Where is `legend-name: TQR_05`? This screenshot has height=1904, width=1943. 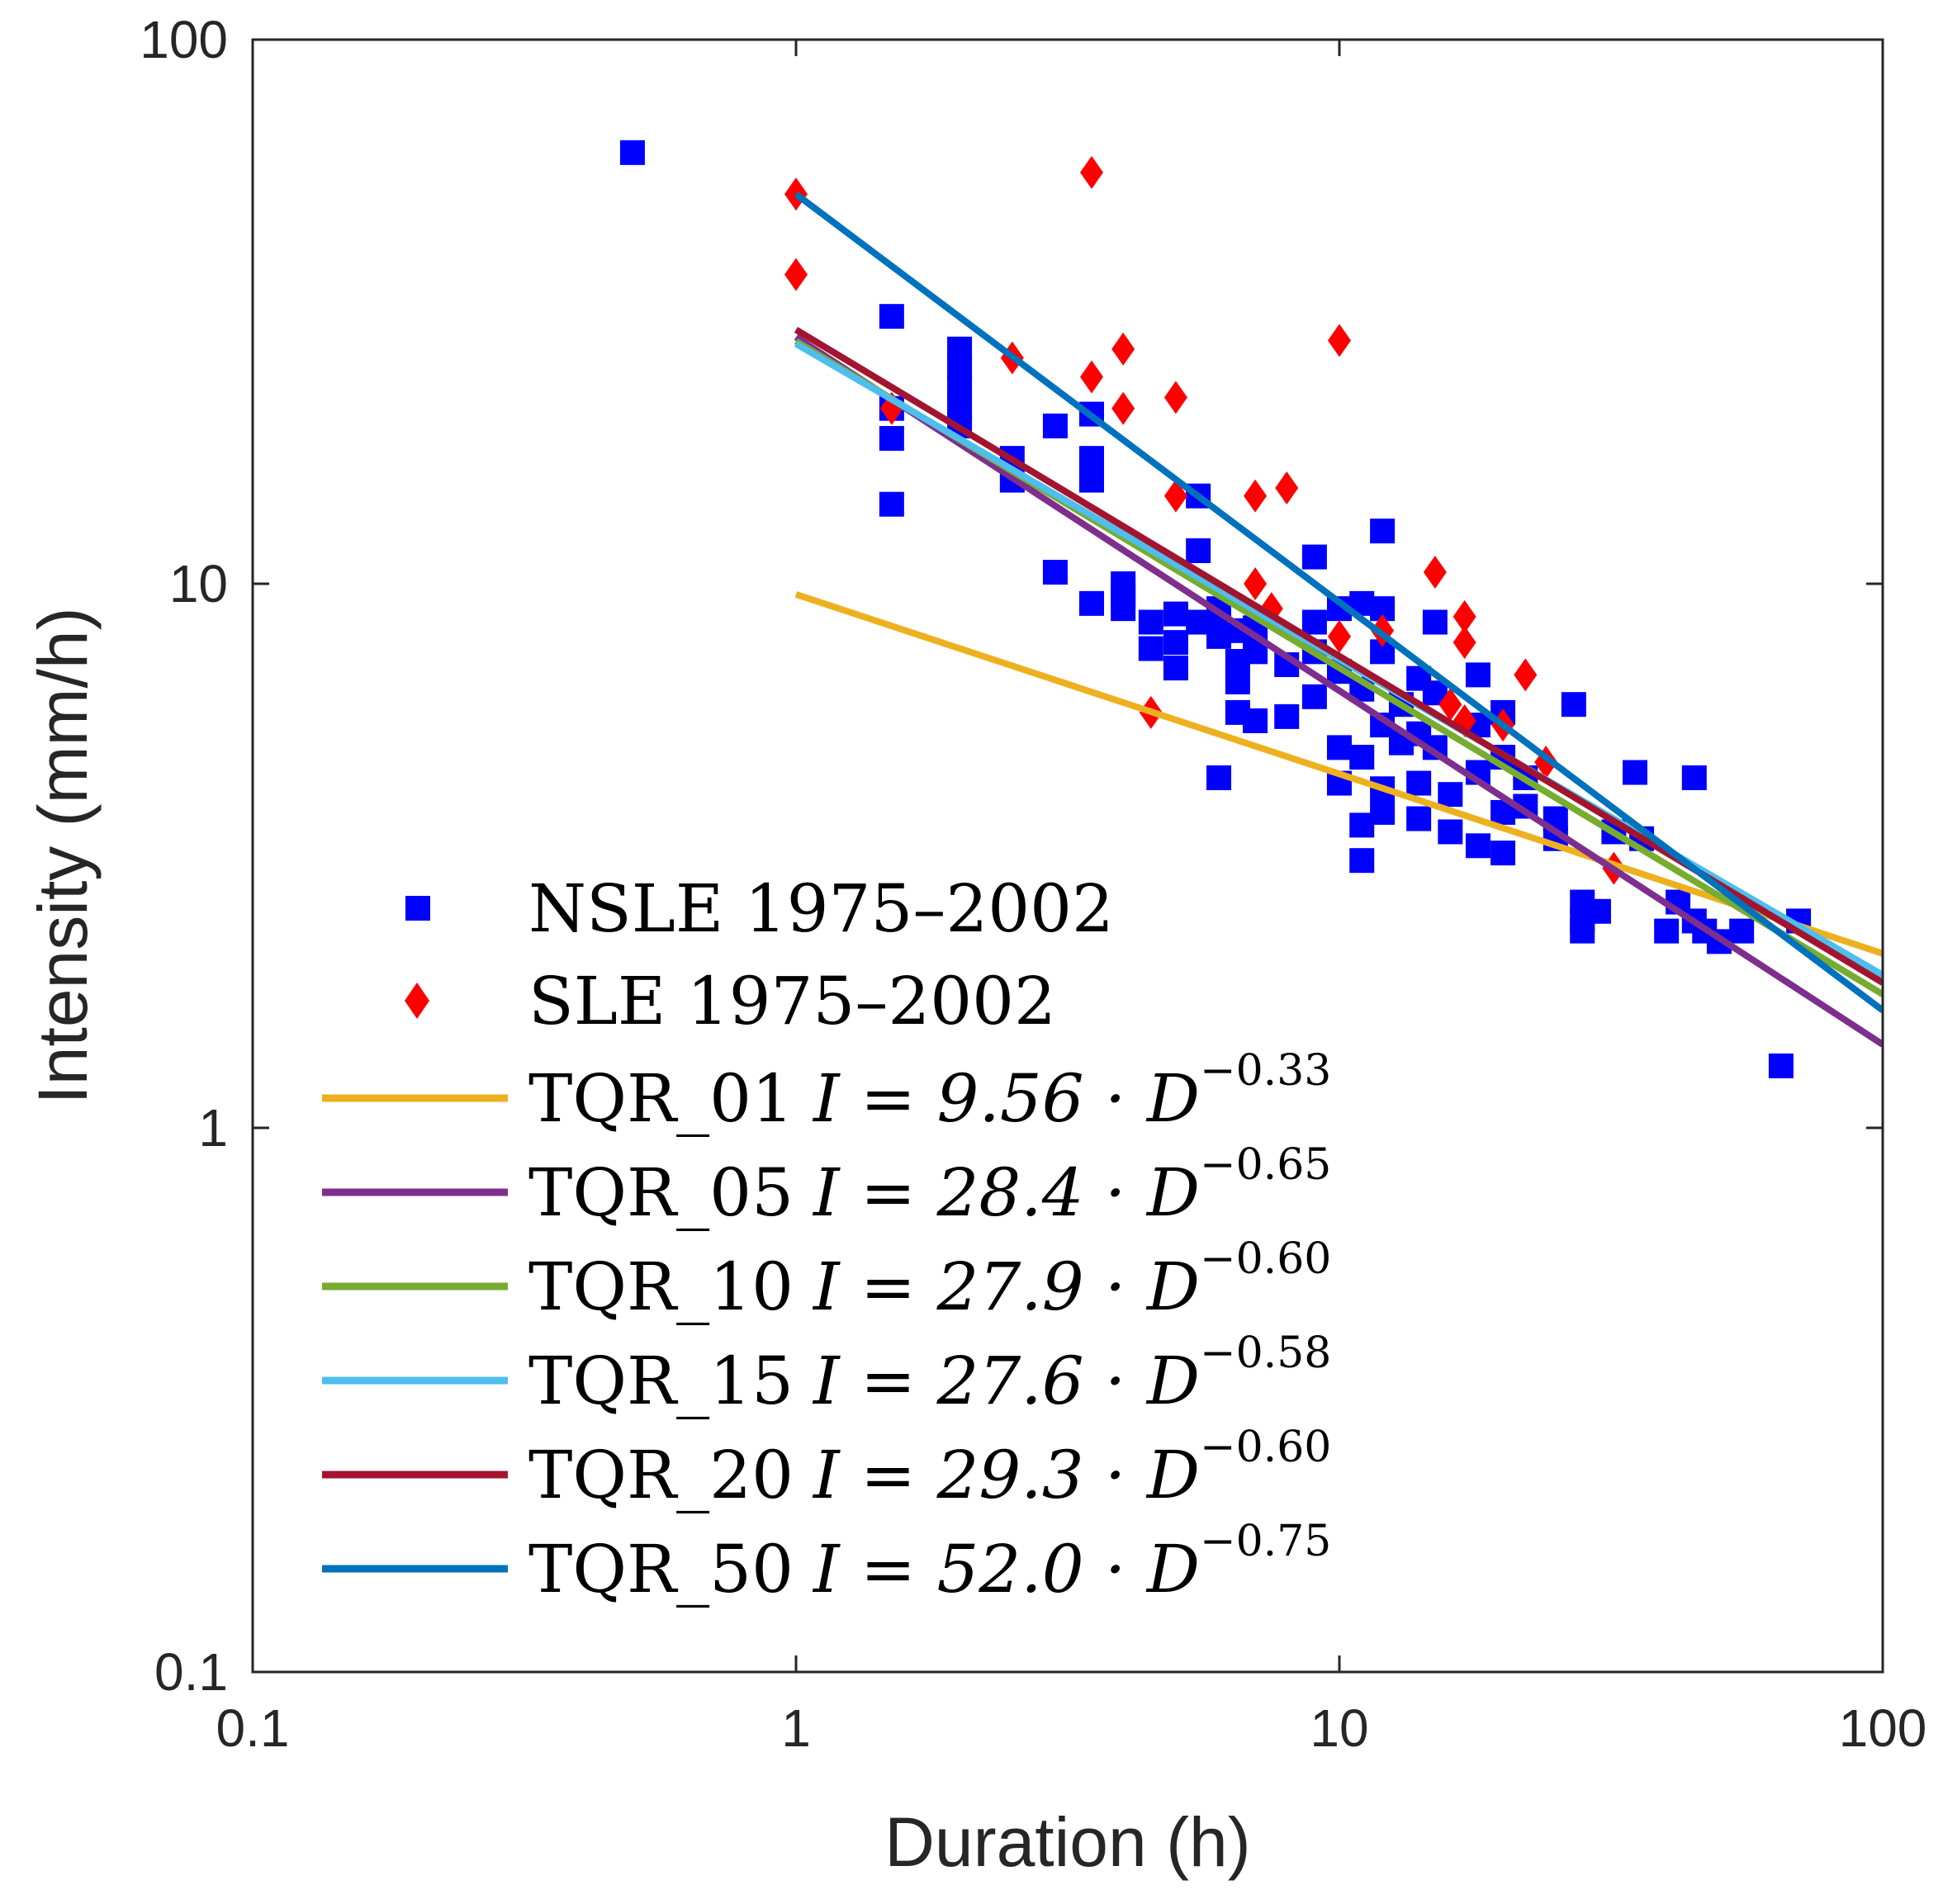
legend-name: TQR_05 is located at coordinates (661, 1192).